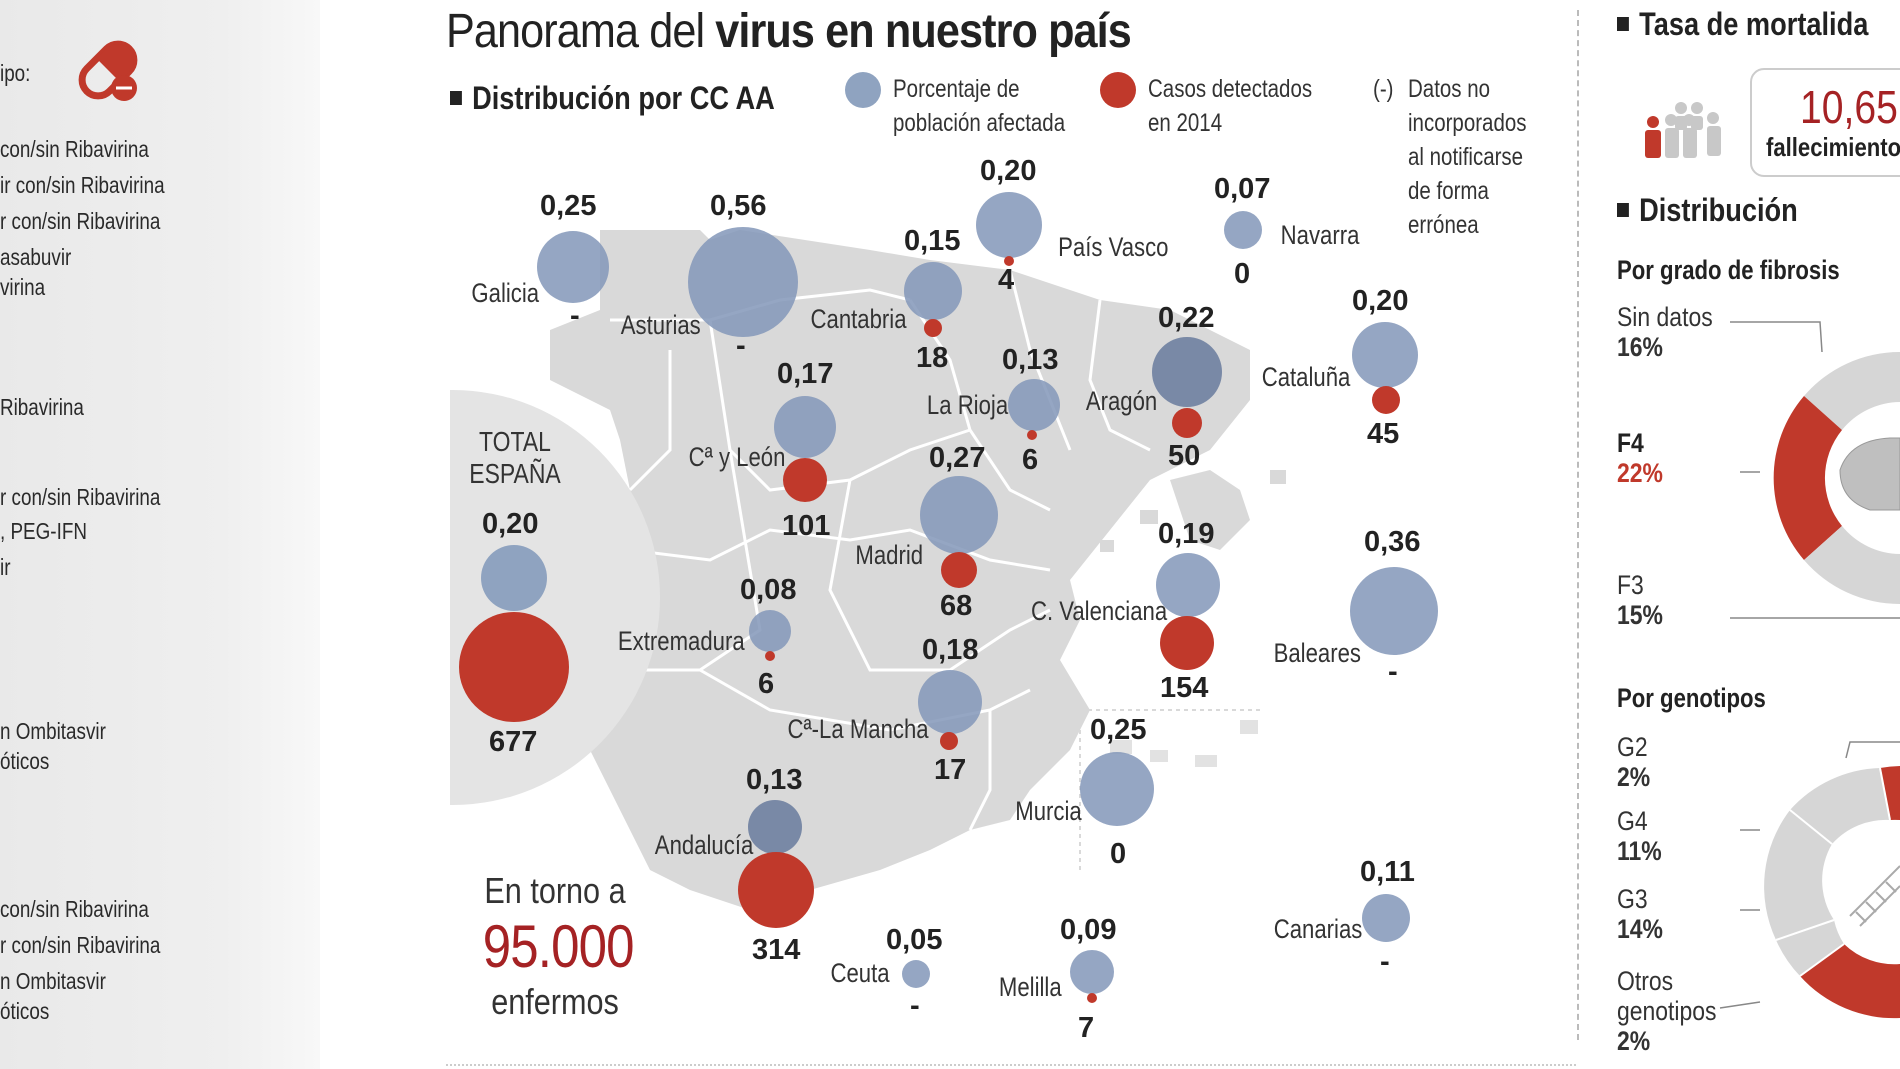  I want to click on donut-segment-f3, so click(1852, 565).